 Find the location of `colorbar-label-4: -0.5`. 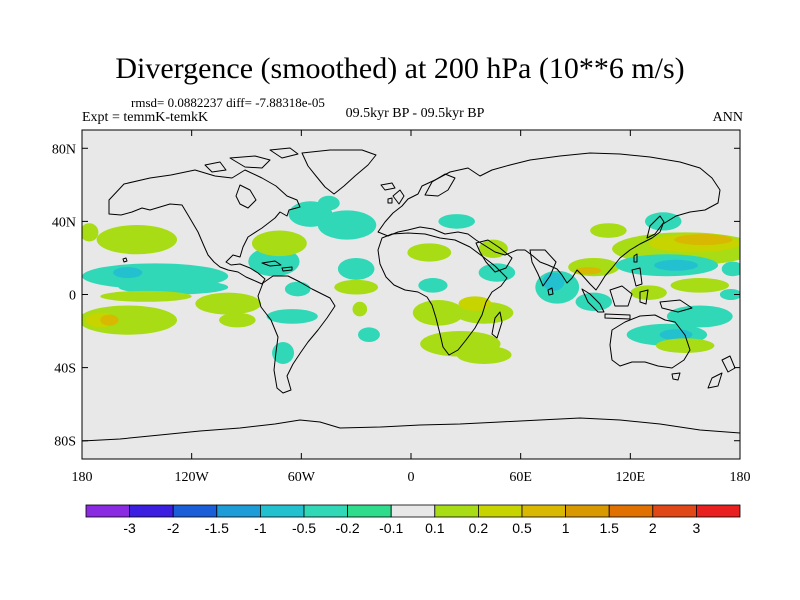

colorbar-label-4: -0.5 is located at coordinates (304, 528).